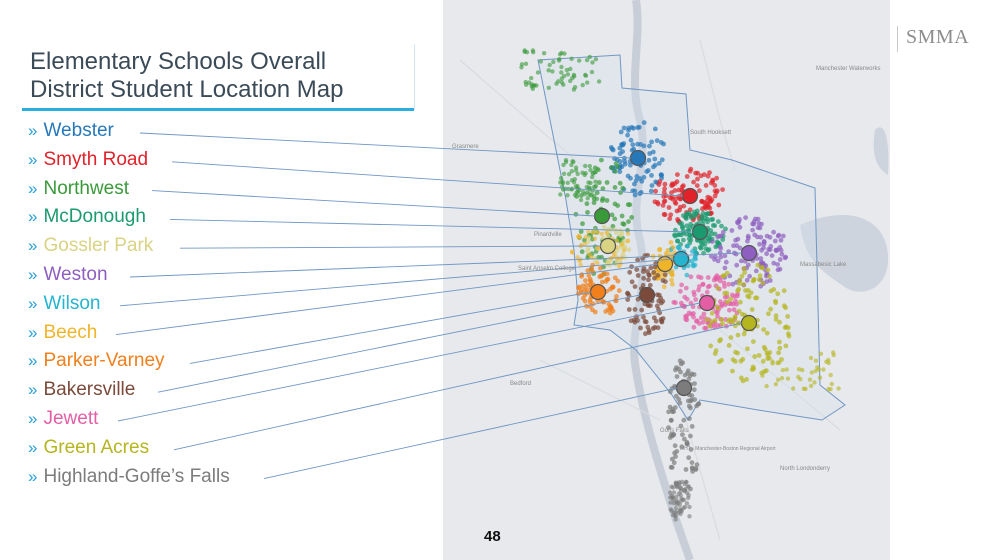 Image resolution: width=1000 pixels, height=560 pixels. Describe the element at coordinates (104, 361) in the screenshot. I see `legend-label: Parker-Varney` at that location.